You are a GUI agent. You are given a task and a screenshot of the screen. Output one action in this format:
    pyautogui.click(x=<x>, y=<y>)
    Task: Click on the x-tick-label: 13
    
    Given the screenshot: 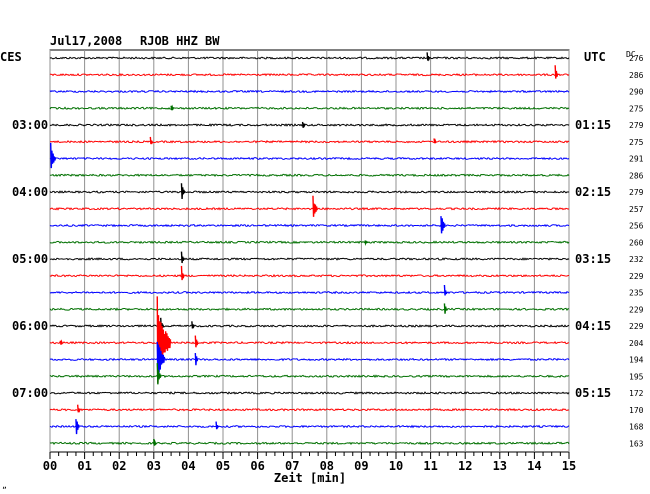 What is the action you would take?
    pyautogui.click(x=500, y=466)
    